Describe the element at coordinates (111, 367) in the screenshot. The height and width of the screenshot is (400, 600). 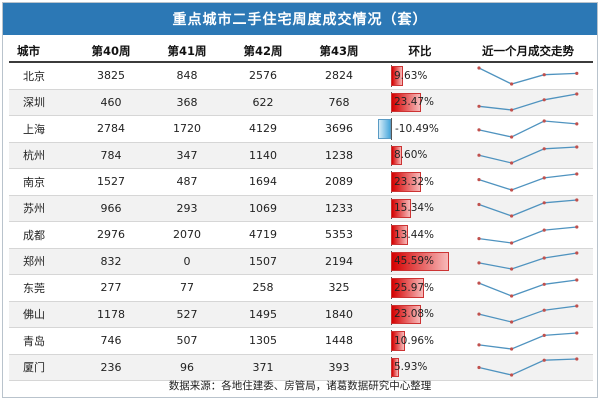
I see `week-value-cell: 236` at that location.